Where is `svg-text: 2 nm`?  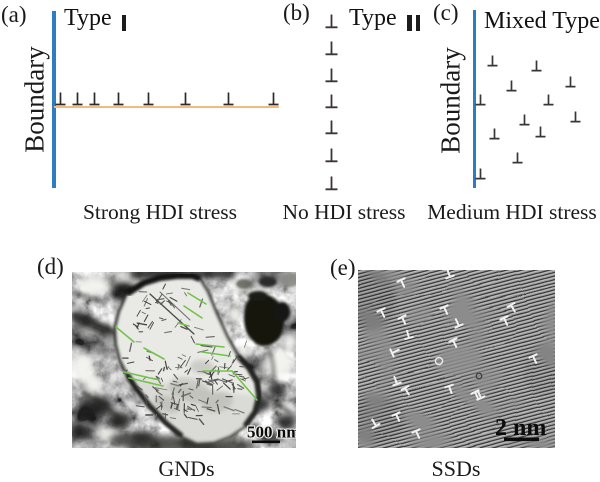 svg-text: 2 nm is located at coordinates (520, 428).